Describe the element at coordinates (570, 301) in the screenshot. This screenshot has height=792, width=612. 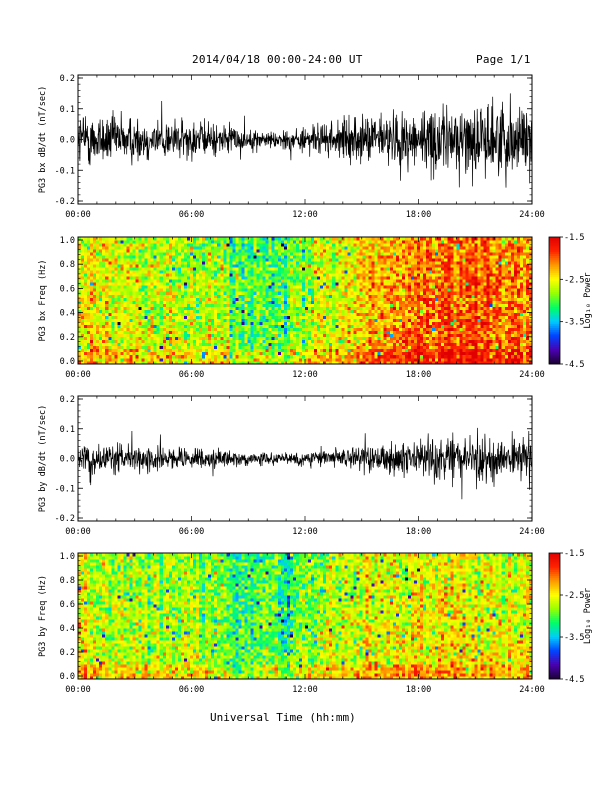
I see `colorbar-2: -1.5 -2.5 -3.5 -4.5 Log₁₀ Power` at that location.